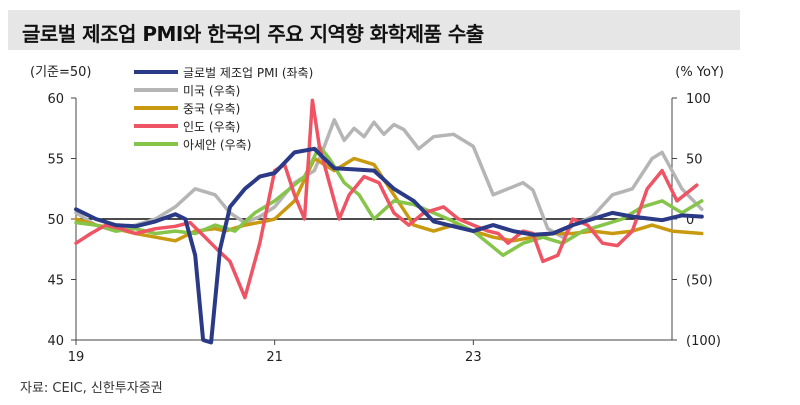 Image resolution: width=800 pixels, height=405 pixels. What do you see at coordinates (55, 160) in the screenshot?
I see `y-left-tick-label: 55` at bounding box center [55, 160].